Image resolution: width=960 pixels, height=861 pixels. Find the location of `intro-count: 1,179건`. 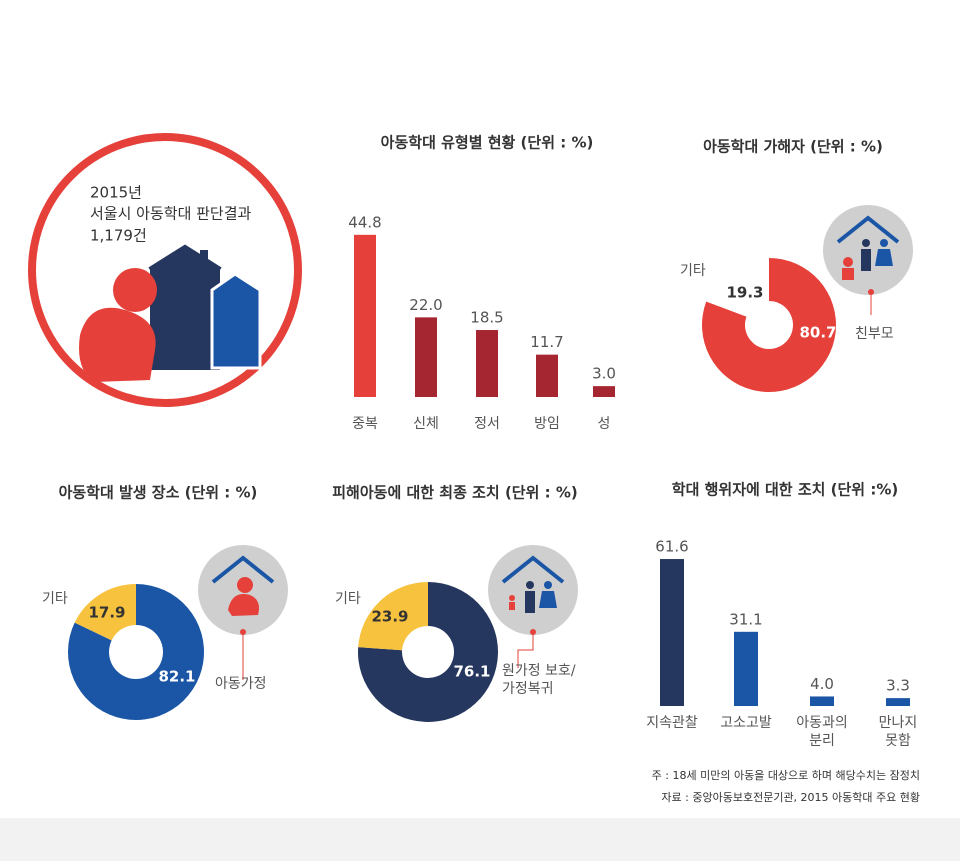

intro-count: 1,179건 is located at coordinates (118, 236).